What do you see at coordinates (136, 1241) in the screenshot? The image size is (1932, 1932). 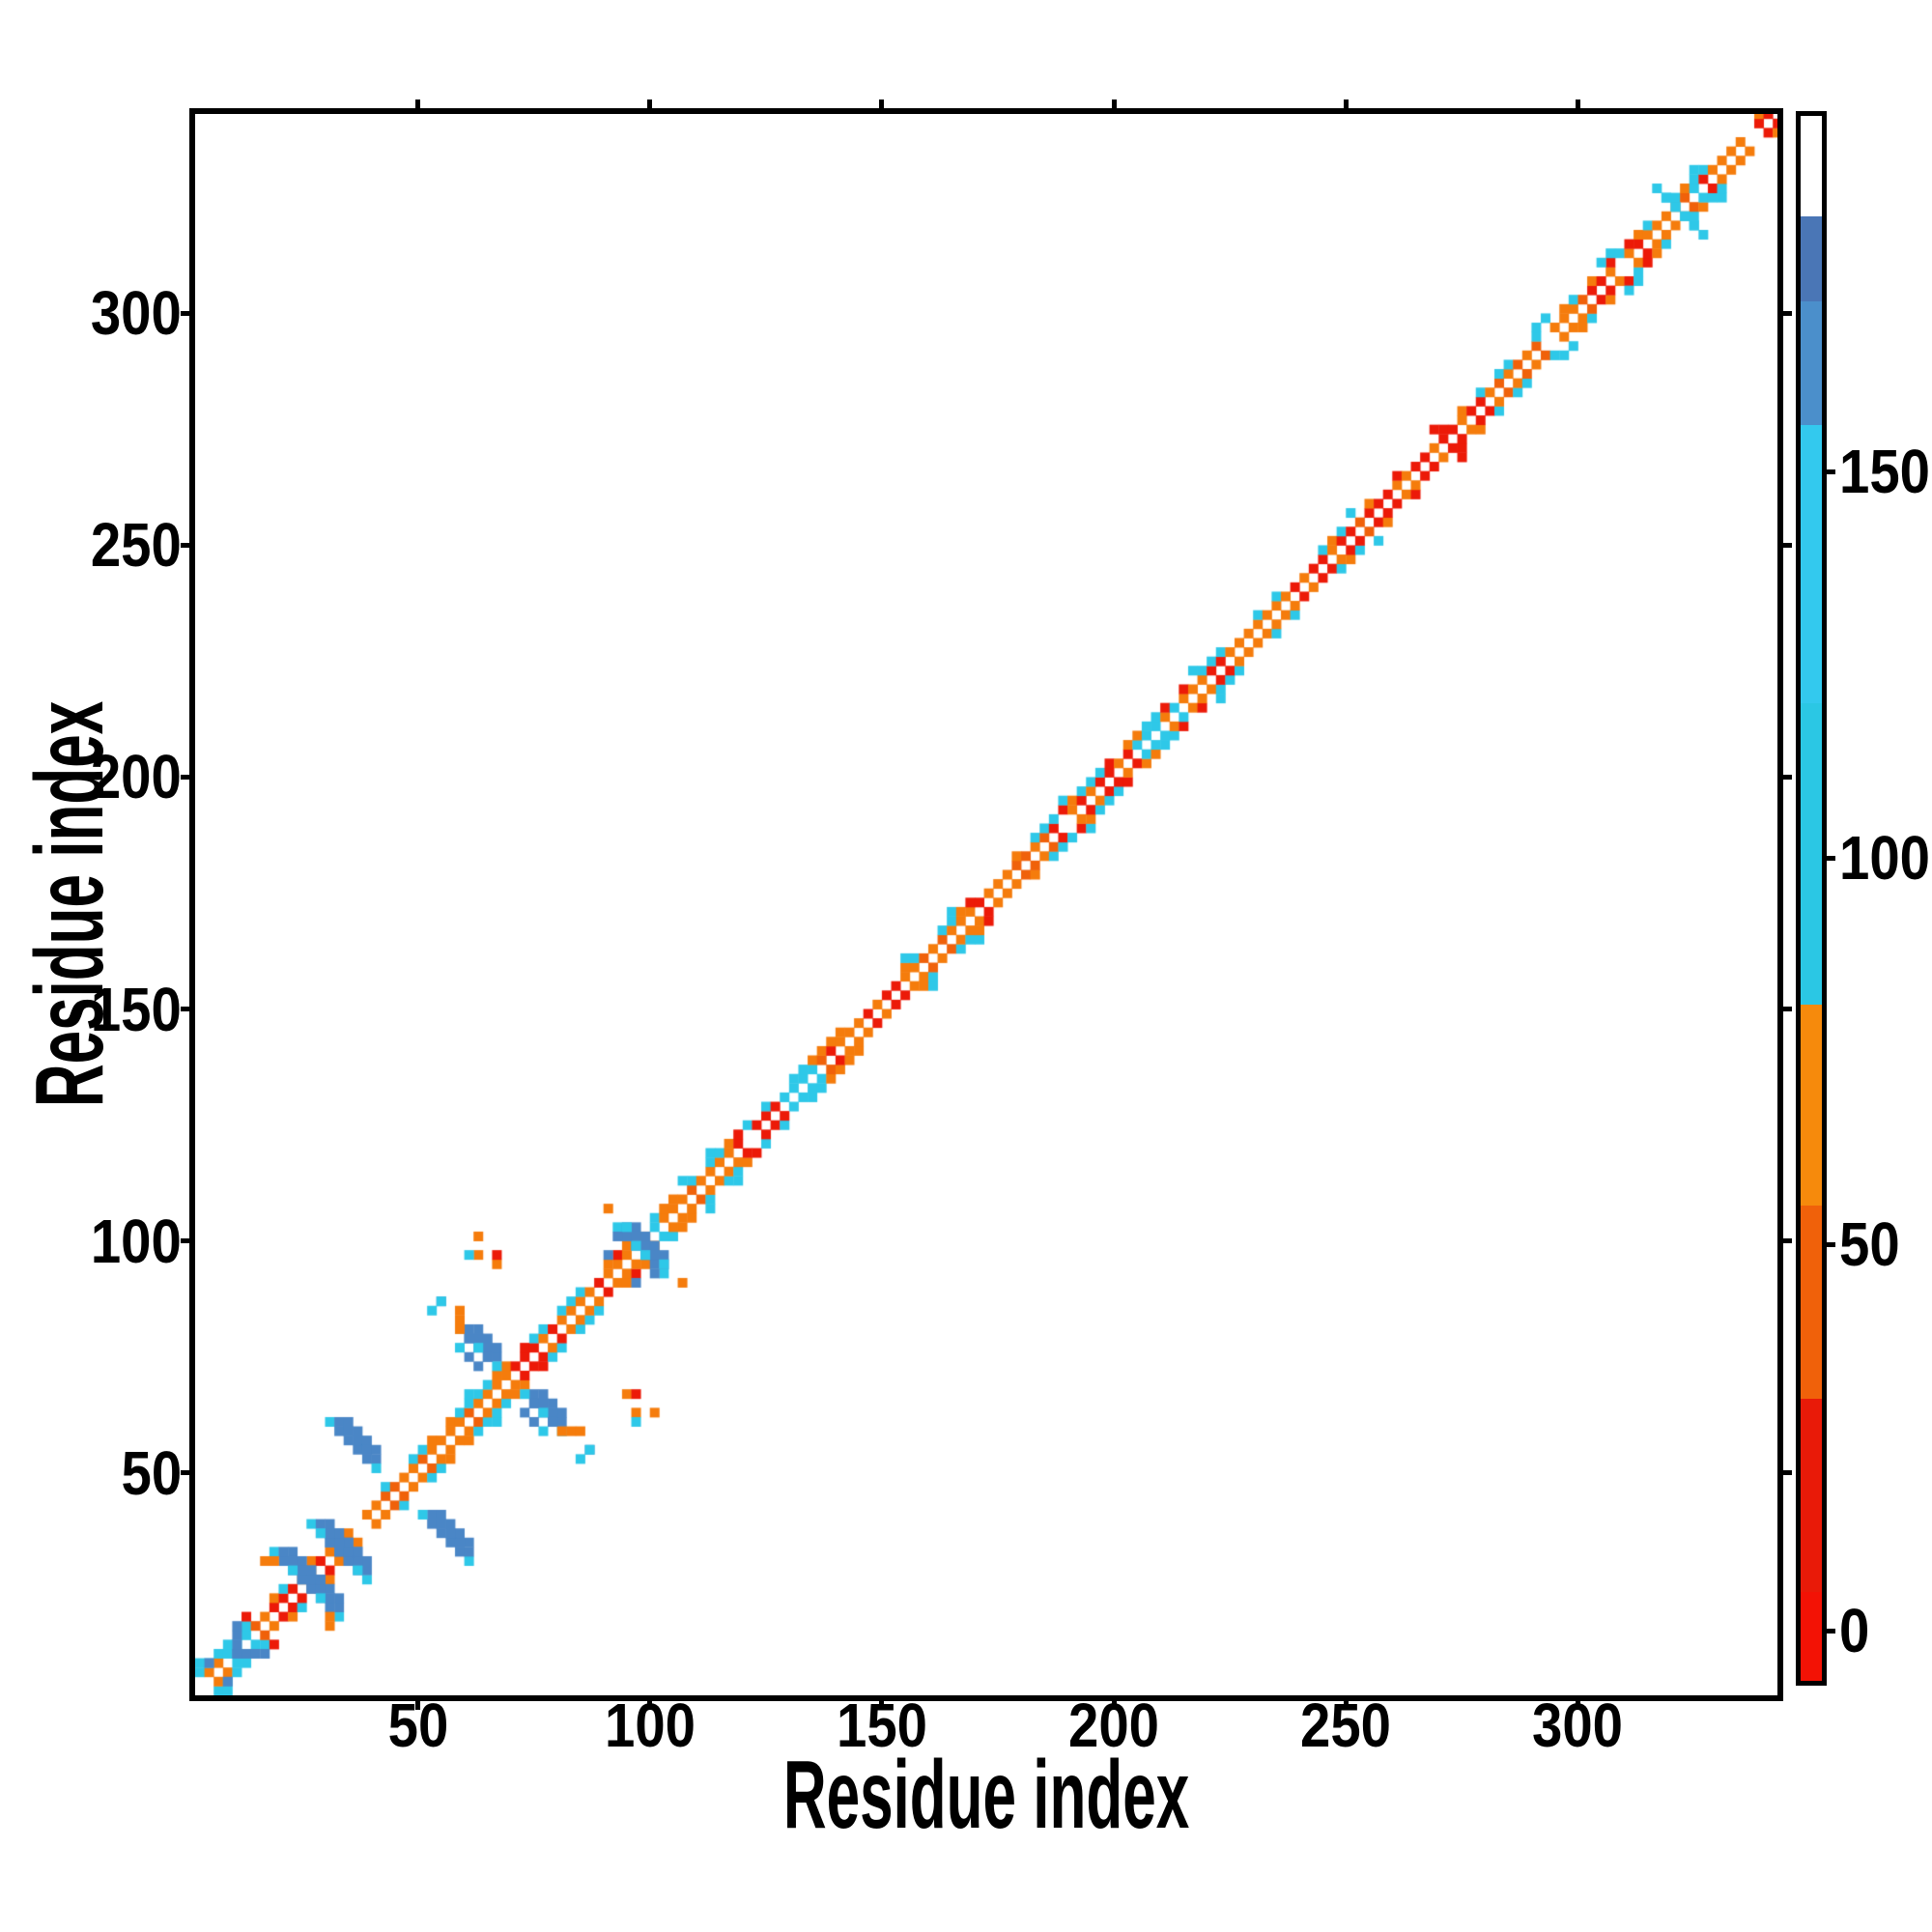 I see `y-axis-tick-label: 100` at bounding box center [136, 1241].